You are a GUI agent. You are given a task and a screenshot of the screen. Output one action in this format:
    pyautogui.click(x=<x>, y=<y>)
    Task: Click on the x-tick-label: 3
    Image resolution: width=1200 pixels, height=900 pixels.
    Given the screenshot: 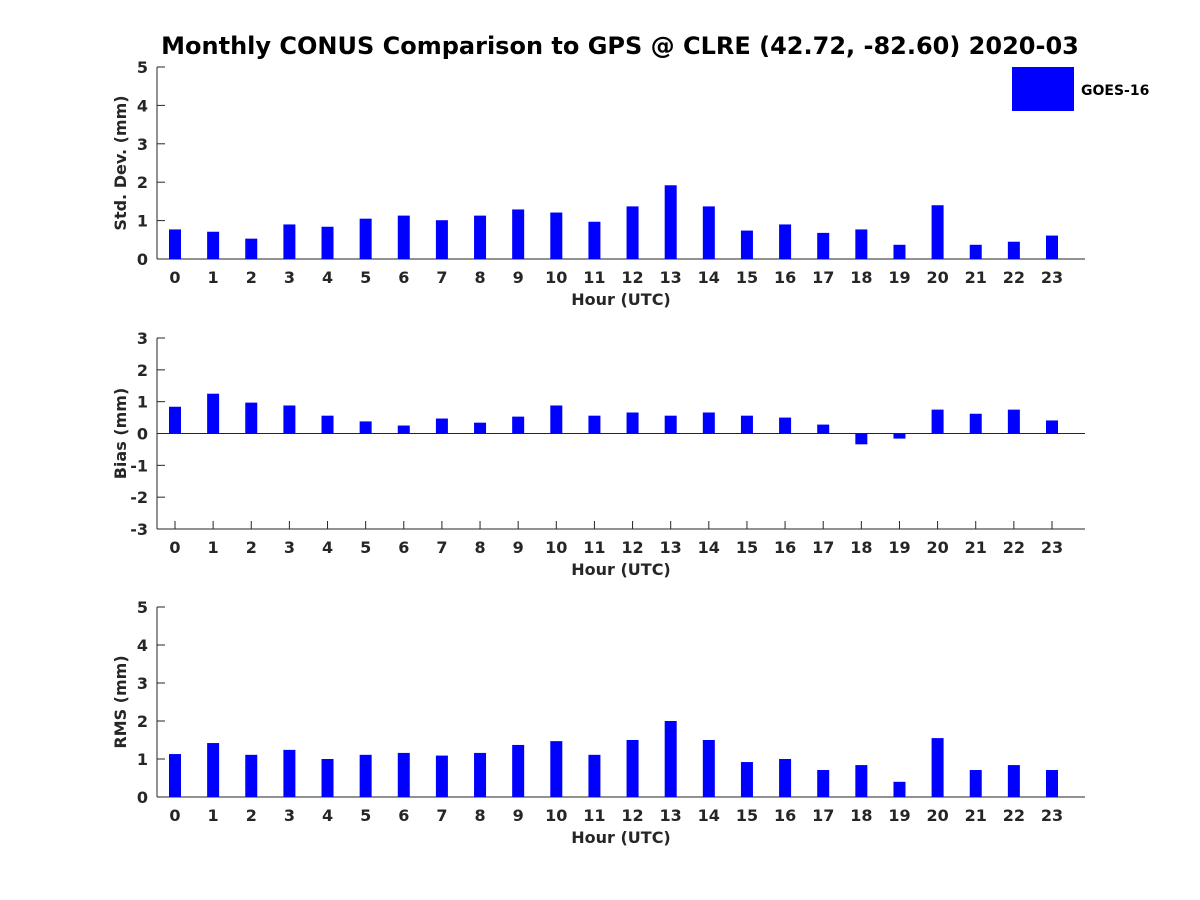 What is the action you would take?
    pyautogui.click(x=289, y=547)
    